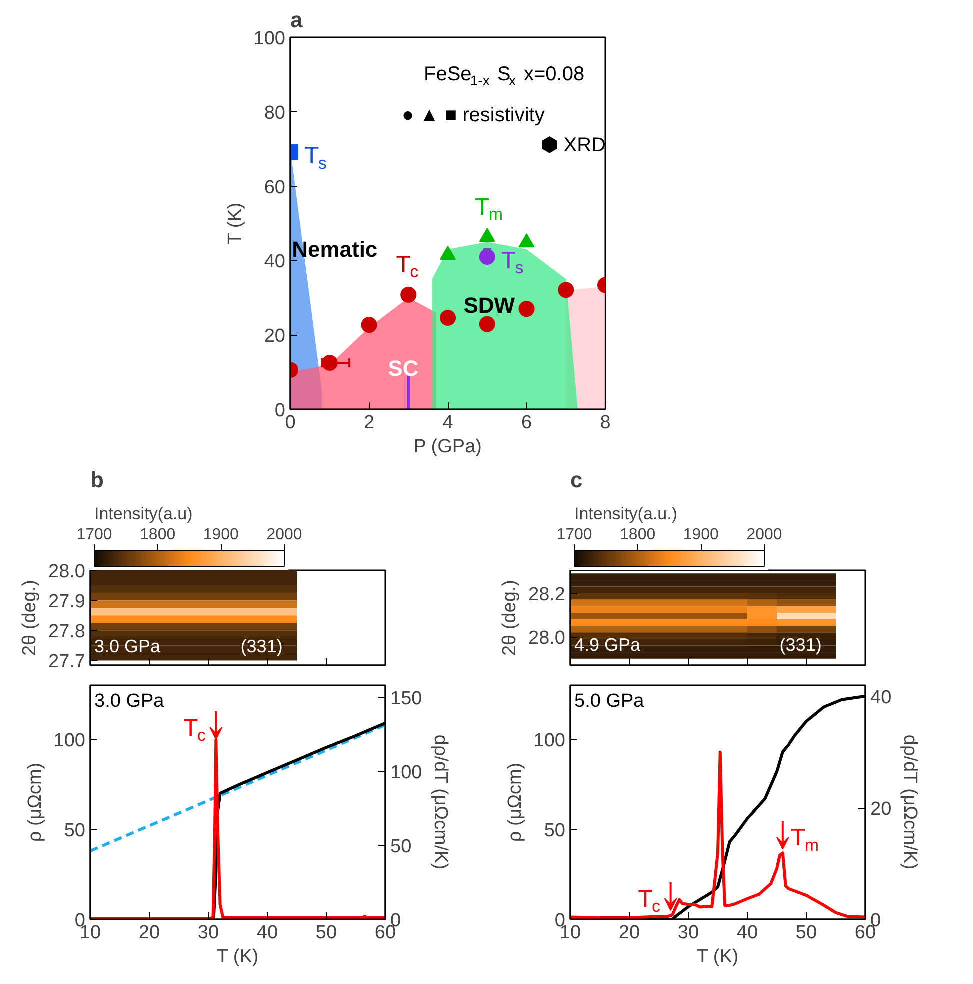 The height and width of the screenshot is (984, 973). I want to click on annotation: SDW, so click(490, 305).